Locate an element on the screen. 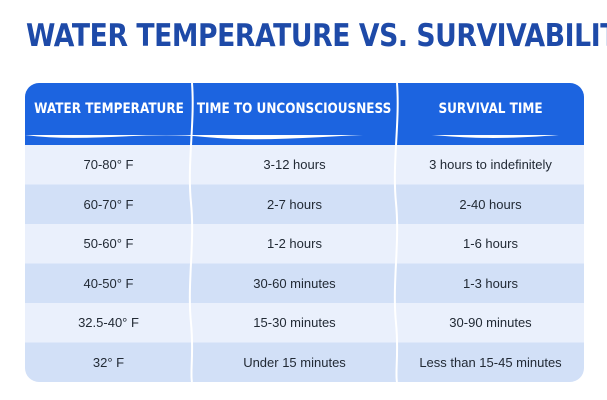 The image size is (607, 400). header-band is located at coordinates (304, 109).